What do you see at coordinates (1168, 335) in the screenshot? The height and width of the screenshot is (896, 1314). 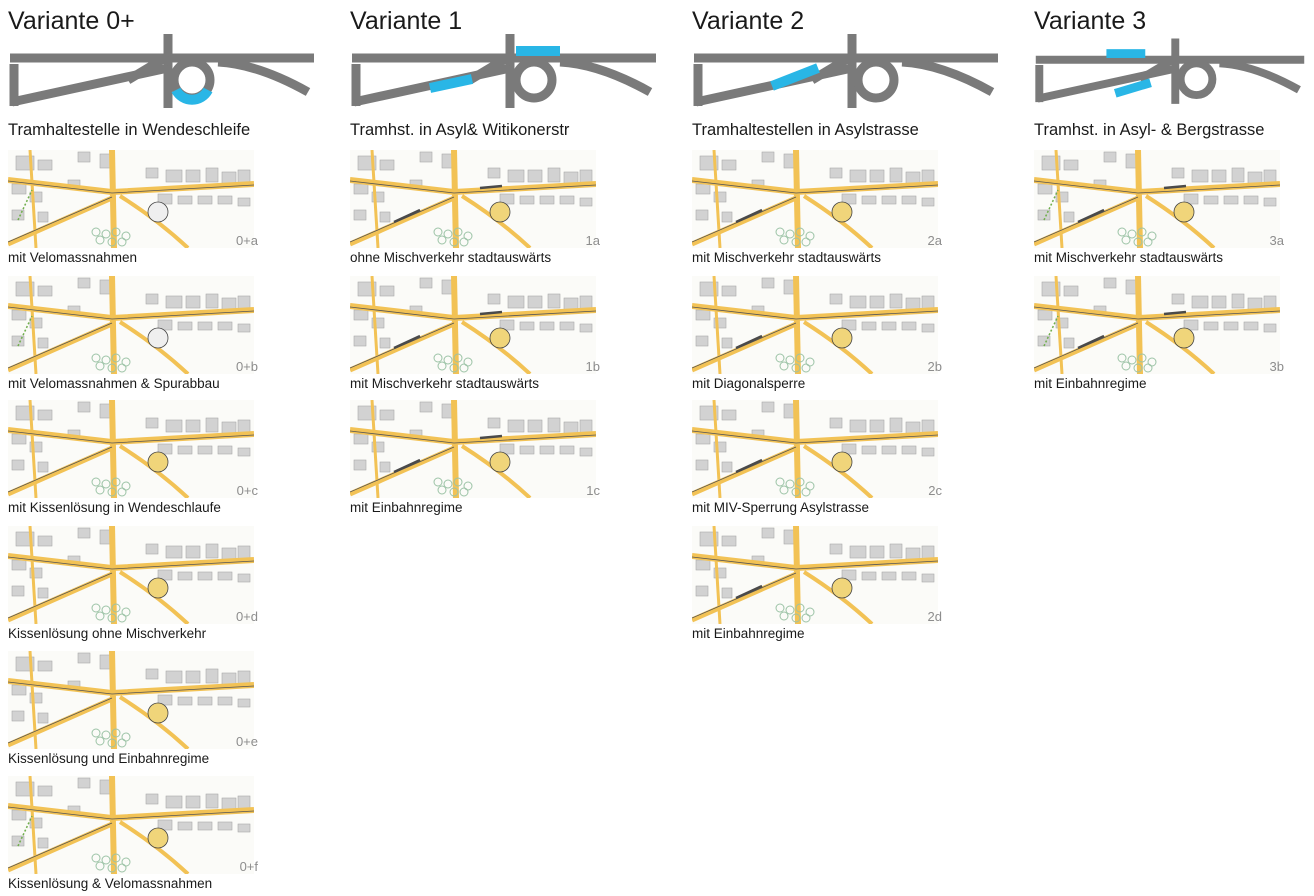 I see `variant-option: 3b mit Einbahnregime` at bounding box center [1168, 335].